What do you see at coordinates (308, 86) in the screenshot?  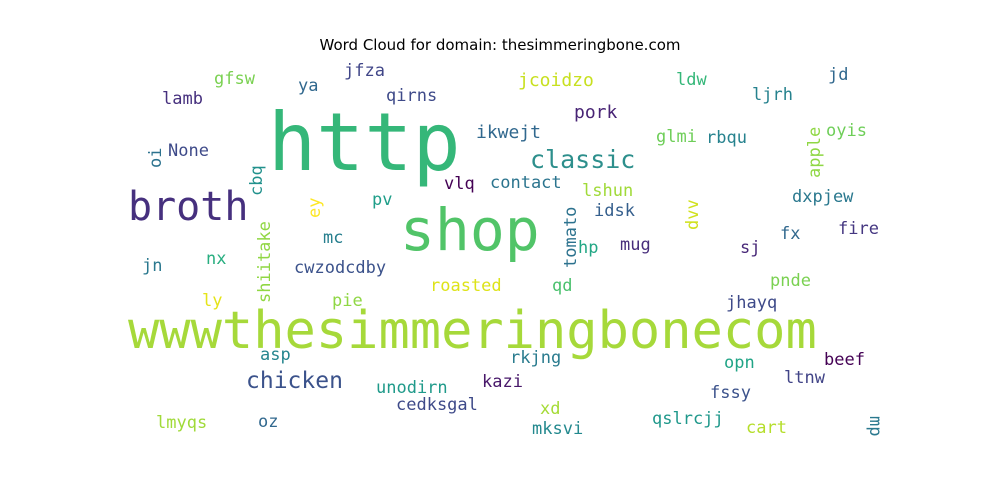 I see `word-ya: ya` at bounding box center [308, 86].